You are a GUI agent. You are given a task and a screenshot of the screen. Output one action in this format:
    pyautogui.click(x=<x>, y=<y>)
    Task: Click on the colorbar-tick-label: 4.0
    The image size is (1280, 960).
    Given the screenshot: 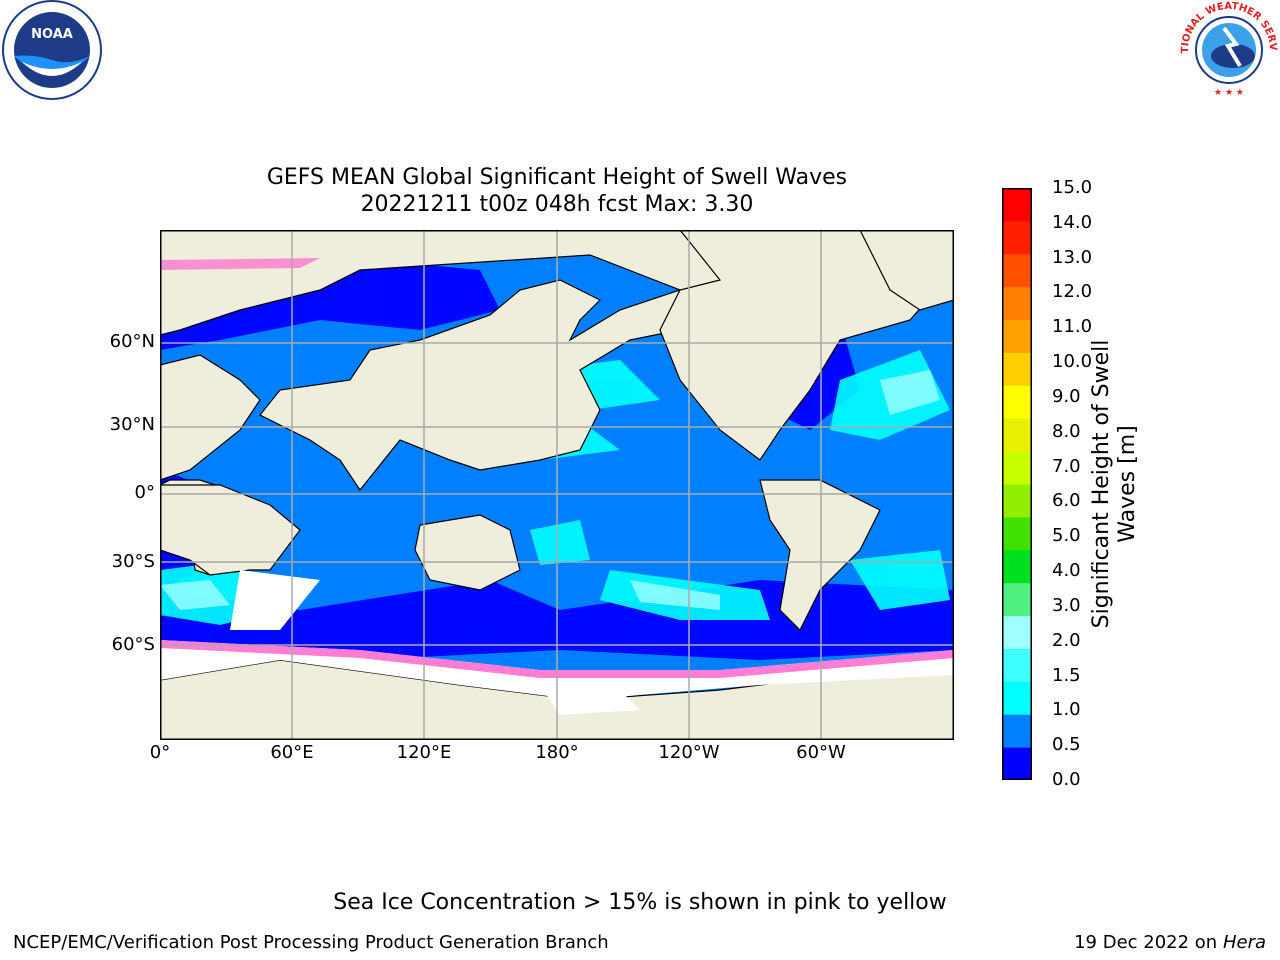 What is the action you would take?
    pyautogui.click(x=1066, y=571)
    